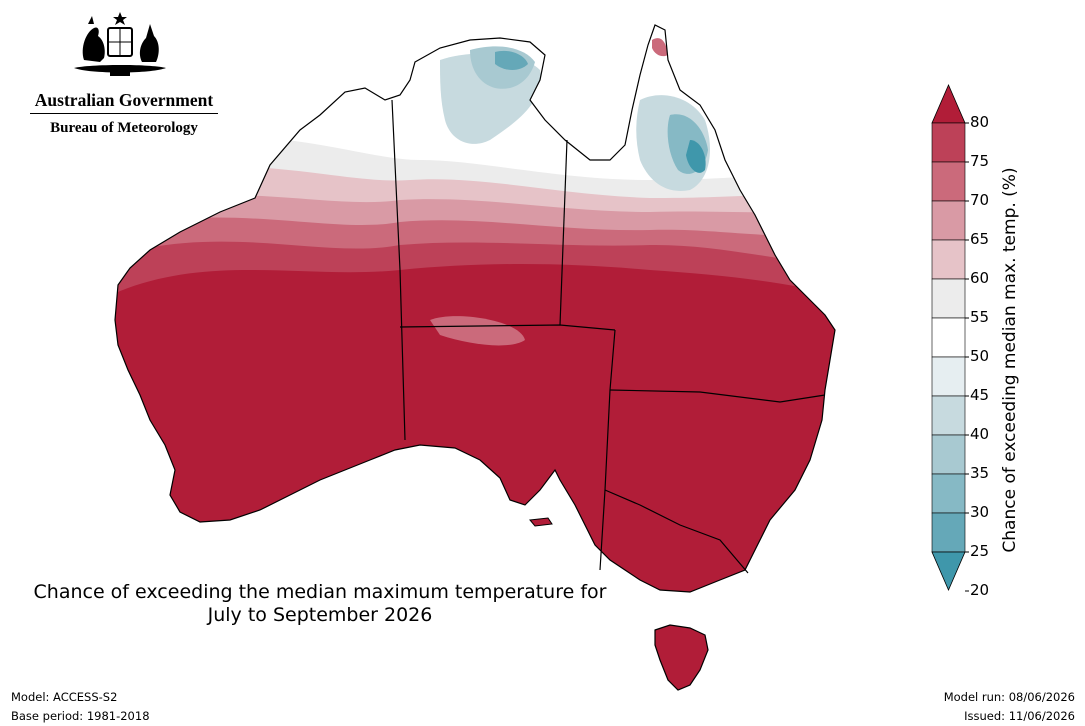 The image size is (1085, 726). I want to click on colorbar-tick-label: 40, so click(980, 434).